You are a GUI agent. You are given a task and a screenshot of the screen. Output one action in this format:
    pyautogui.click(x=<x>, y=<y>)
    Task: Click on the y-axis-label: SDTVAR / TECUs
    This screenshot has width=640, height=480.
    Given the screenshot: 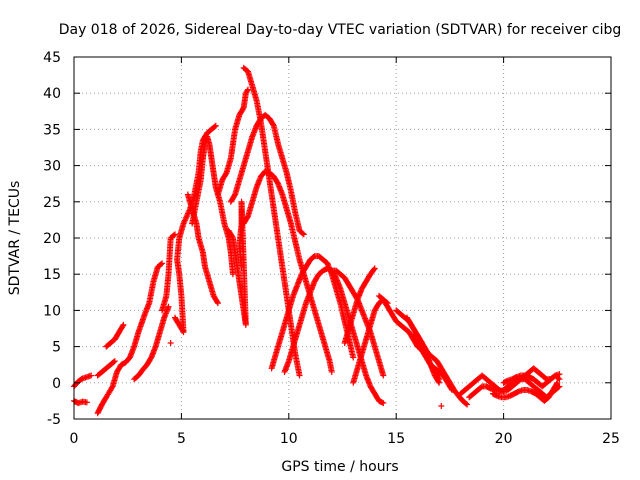 What is the action you would take?
    pyautogui.click(x=15, y=238)
    